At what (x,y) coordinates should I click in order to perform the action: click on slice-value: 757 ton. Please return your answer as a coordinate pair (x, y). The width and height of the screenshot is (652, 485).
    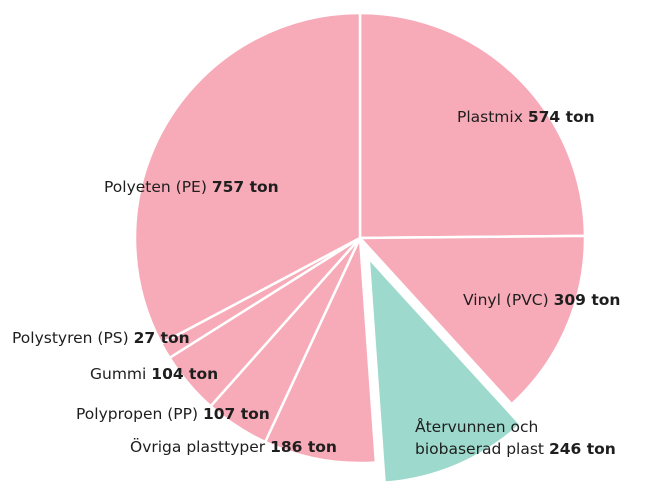
    Looking at the image, I should click on (245, 187).